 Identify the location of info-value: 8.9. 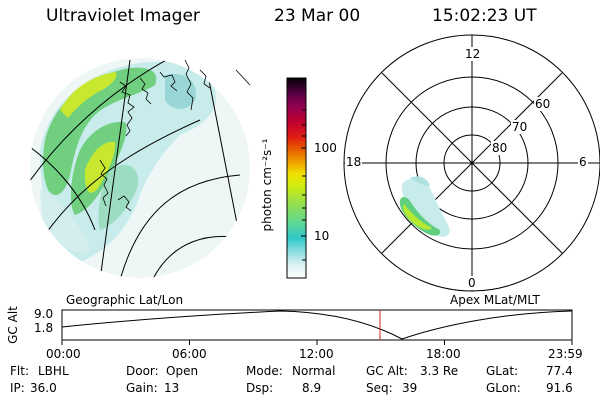
(312, 388).